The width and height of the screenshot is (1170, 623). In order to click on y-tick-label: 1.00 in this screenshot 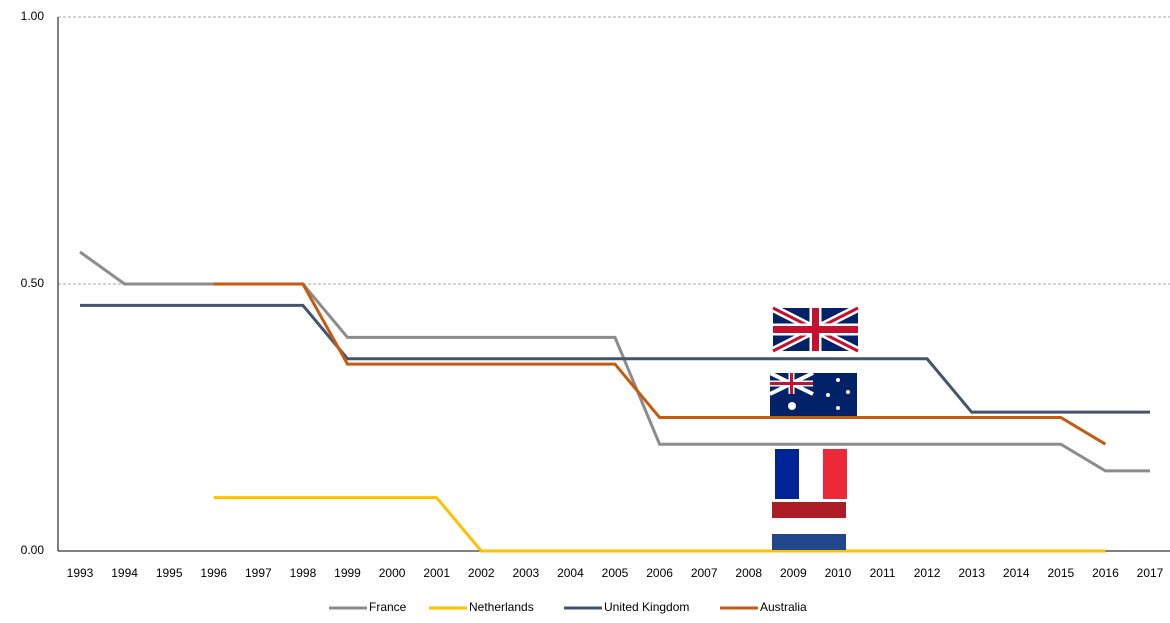, I will do `click(33, 16)`.